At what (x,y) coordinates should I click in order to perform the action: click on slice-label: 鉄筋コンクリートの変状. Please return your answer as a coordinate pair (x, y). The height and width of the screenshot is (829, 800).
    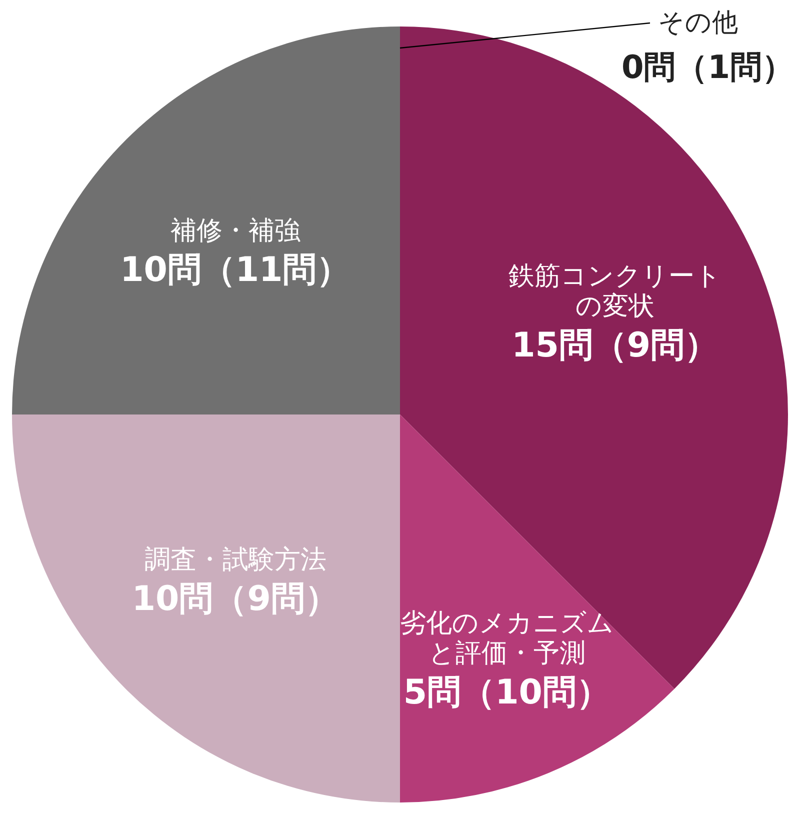
    Looking at the image, I should click on (615, 291).